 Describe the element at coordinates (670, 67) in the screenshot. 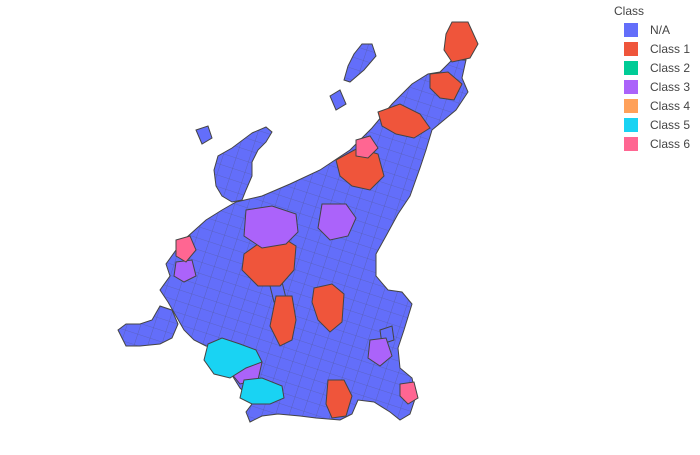

I see `legend-label: Class 2` at that location.